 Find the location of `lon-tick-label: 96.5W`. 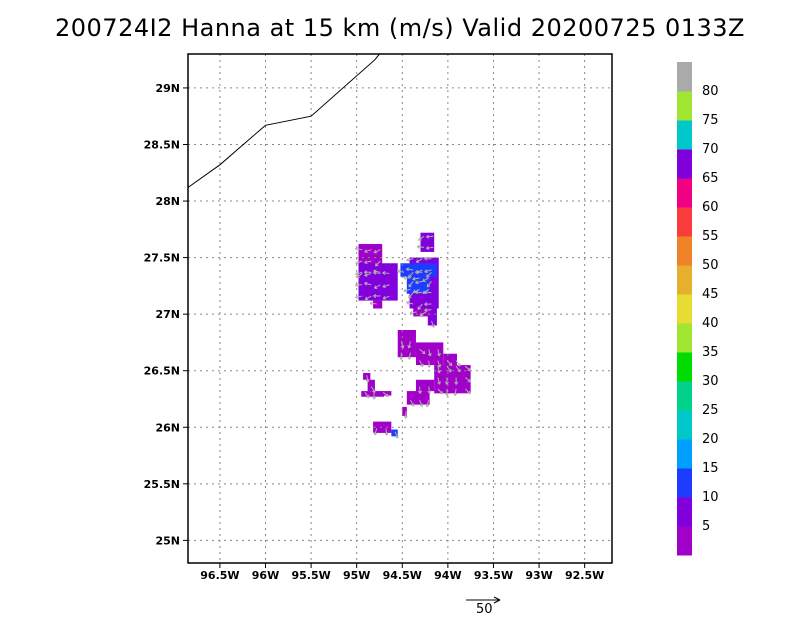

lon-tick-label: 96.5W is located at coordinates (219, 575).